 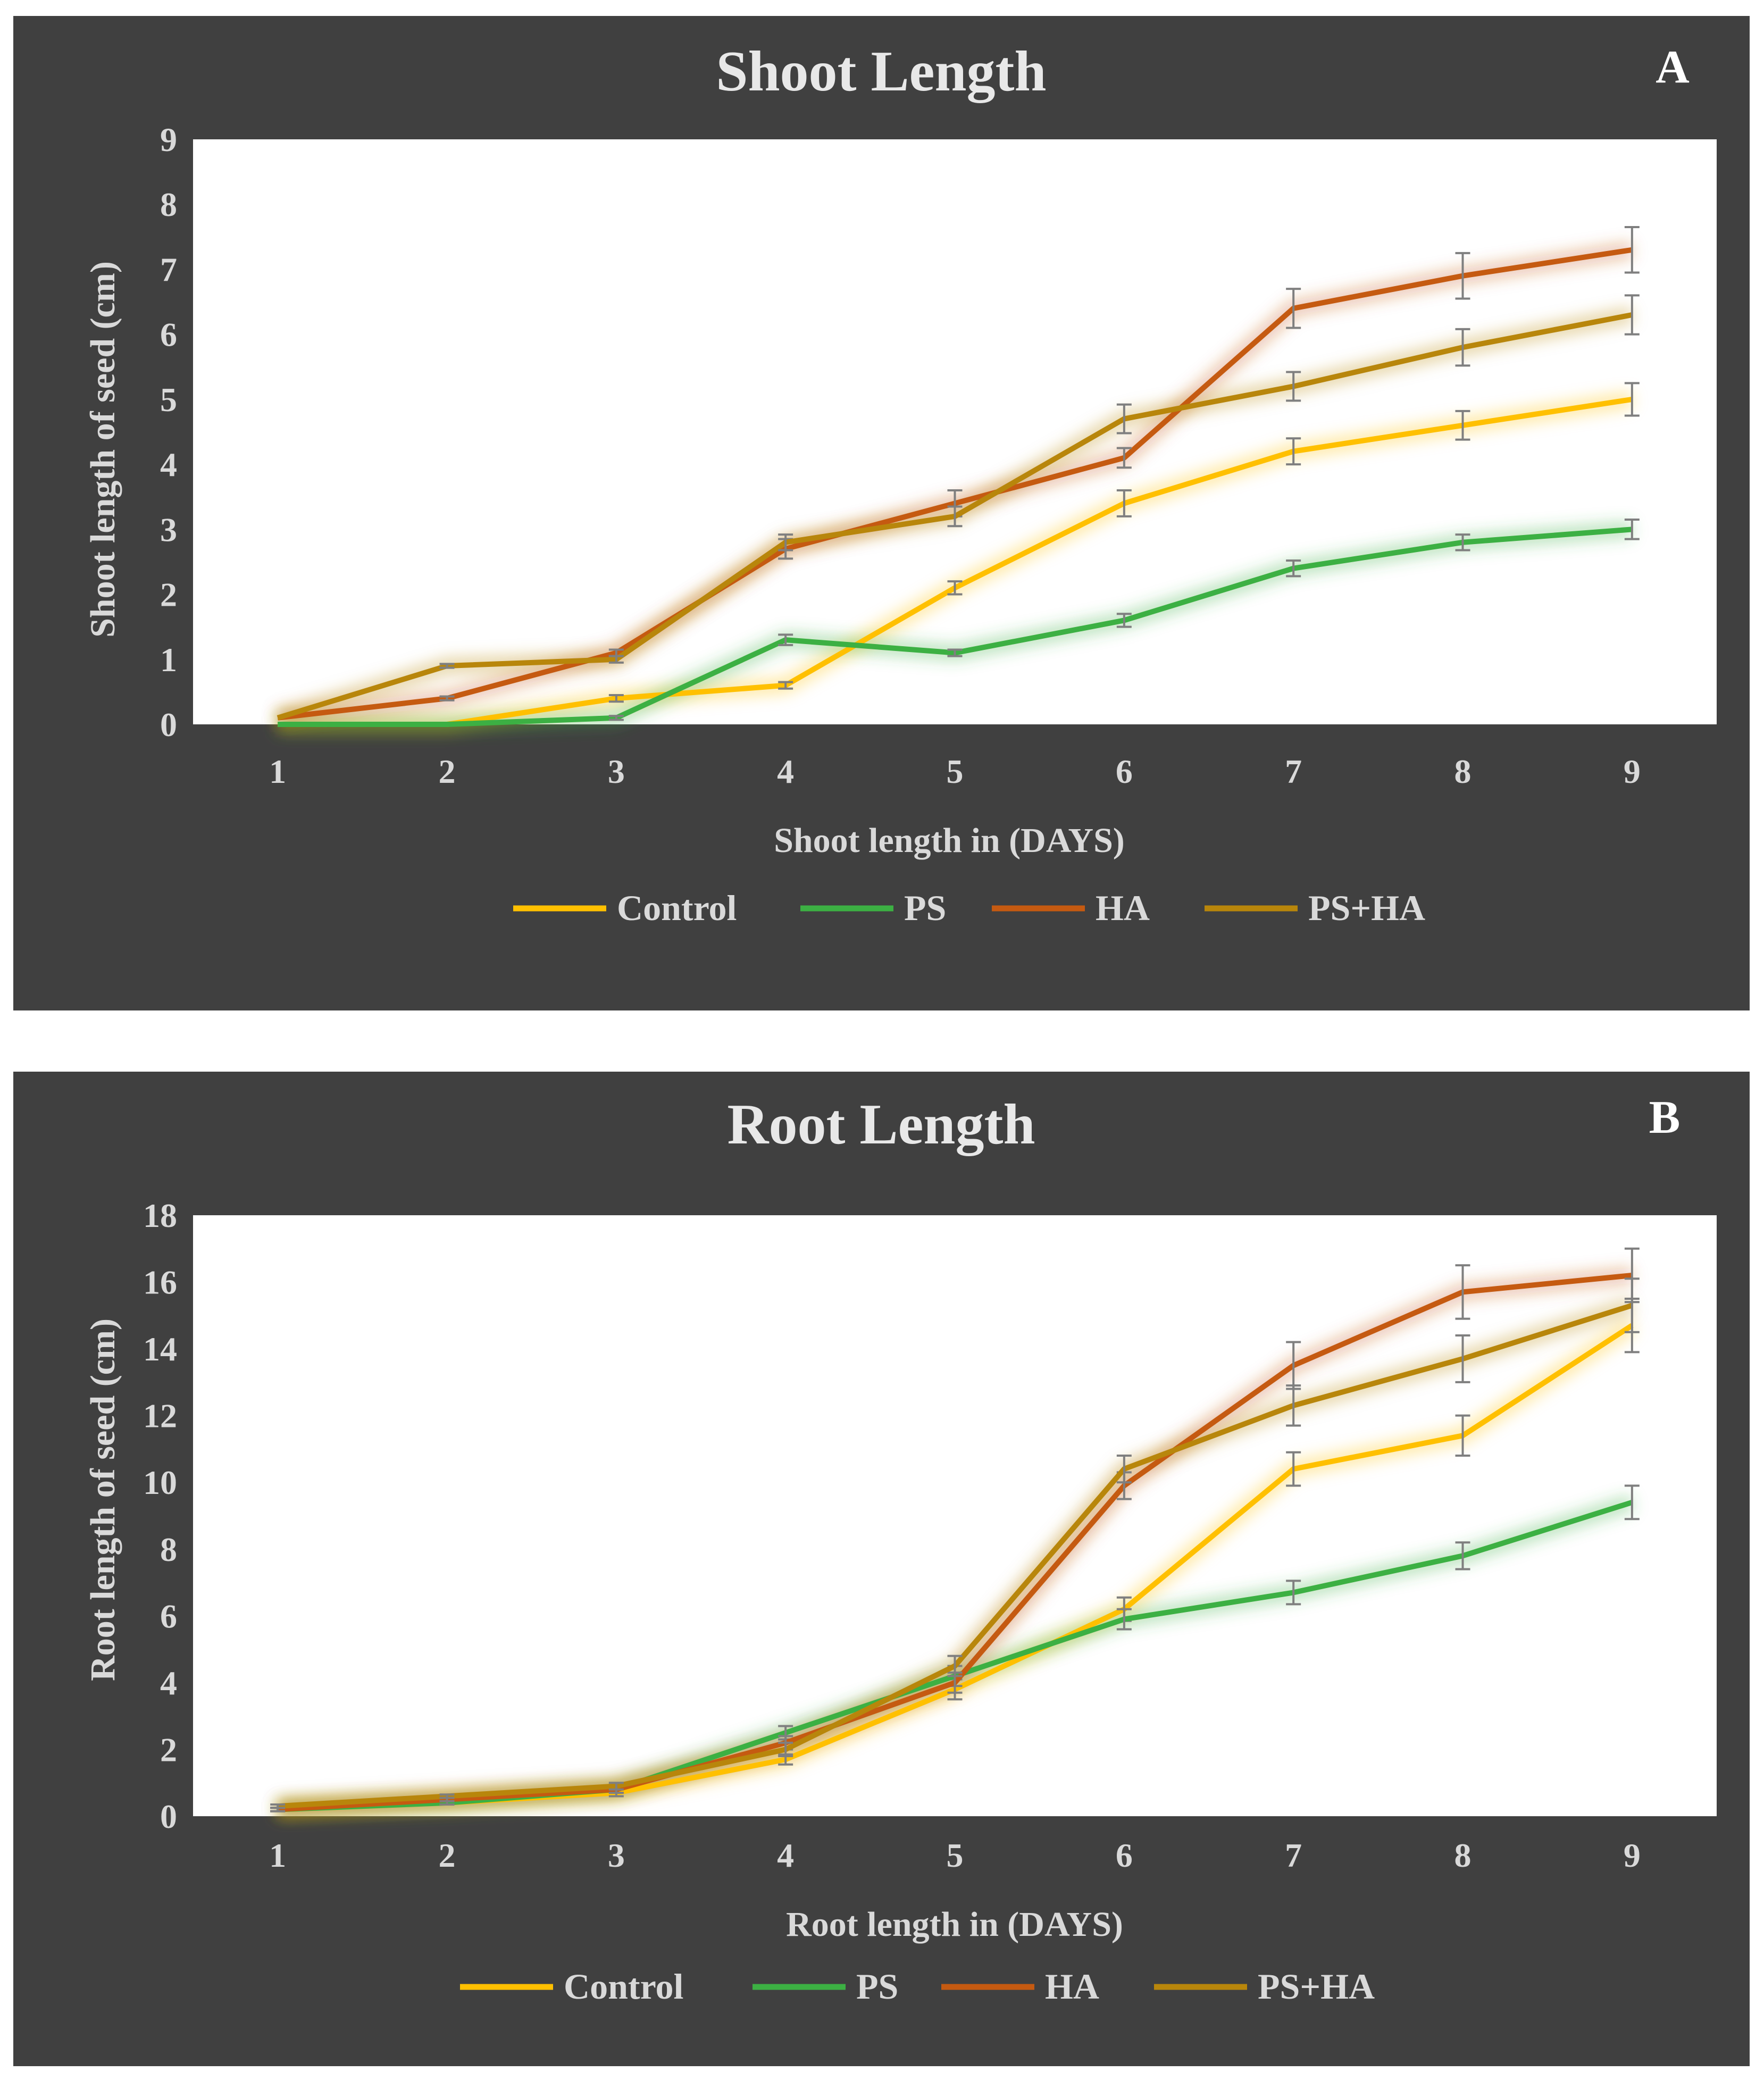 I want to click on chart-title: Shoot Length, so click(x=881, y=71).